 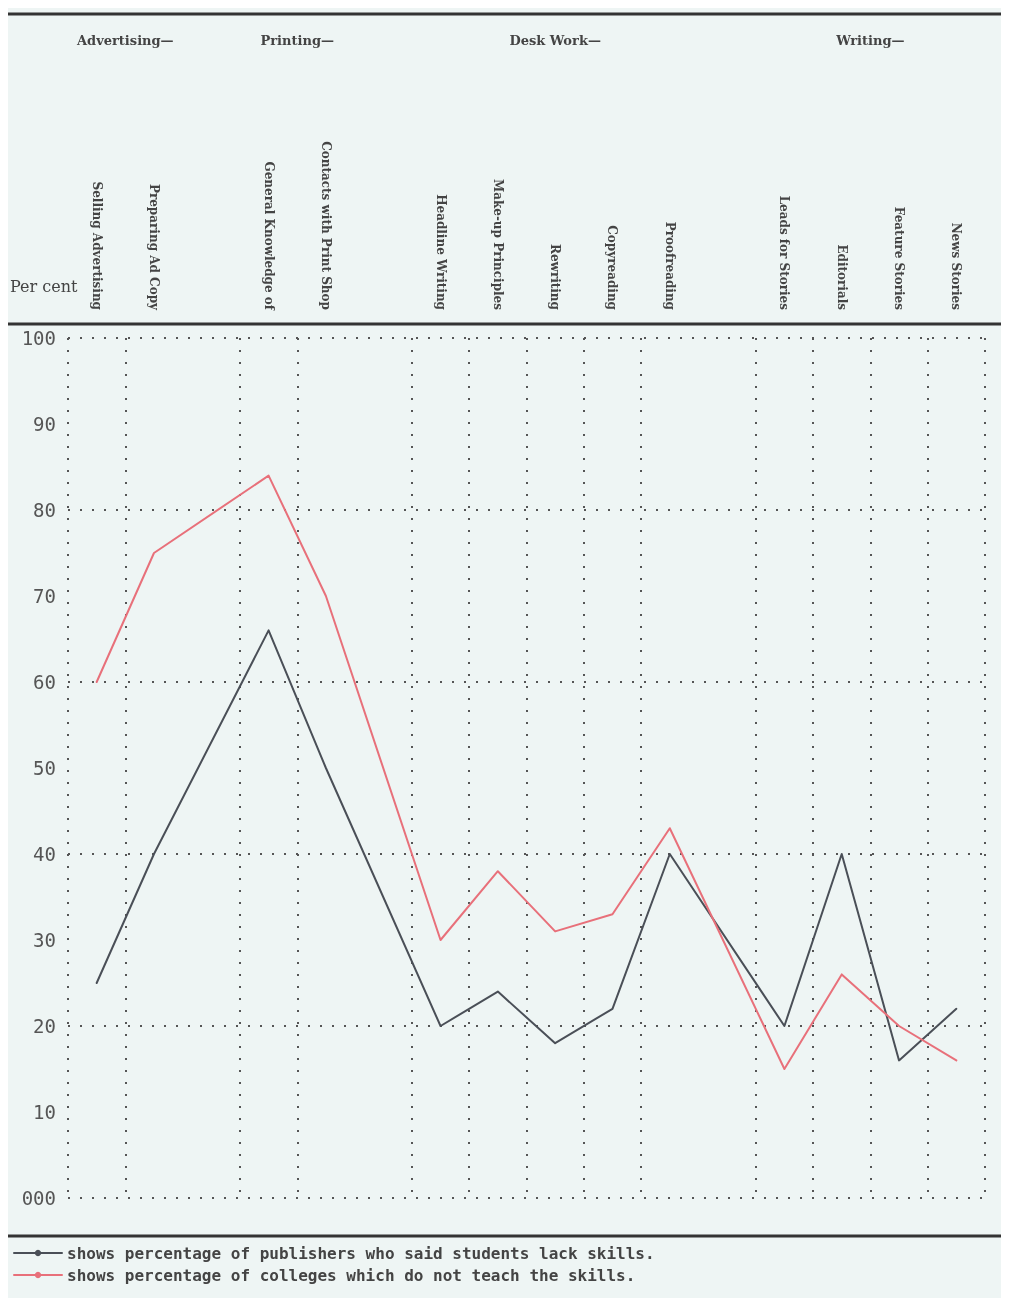 I want to click on x-tick-label: General Knowledge of, so click(x=268, y=236).